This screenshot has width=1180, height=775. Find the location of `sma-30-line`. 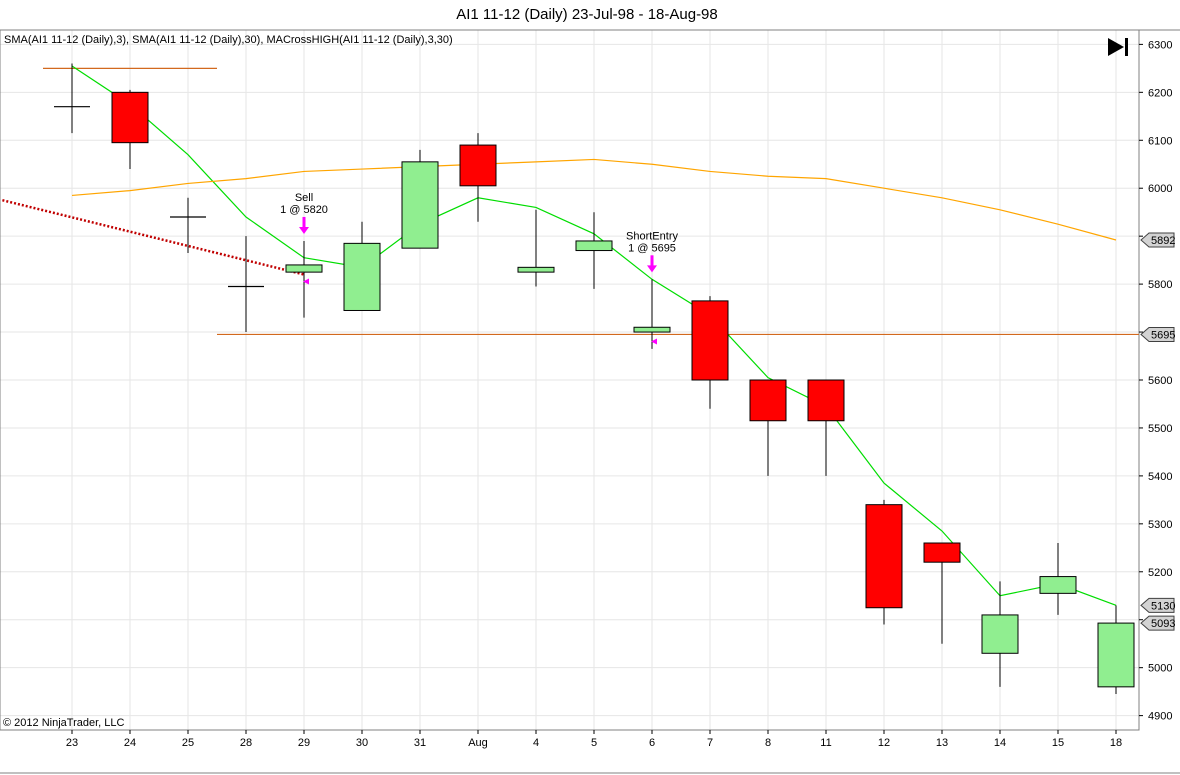

sma-30-line is located at coordinates (594, 199).